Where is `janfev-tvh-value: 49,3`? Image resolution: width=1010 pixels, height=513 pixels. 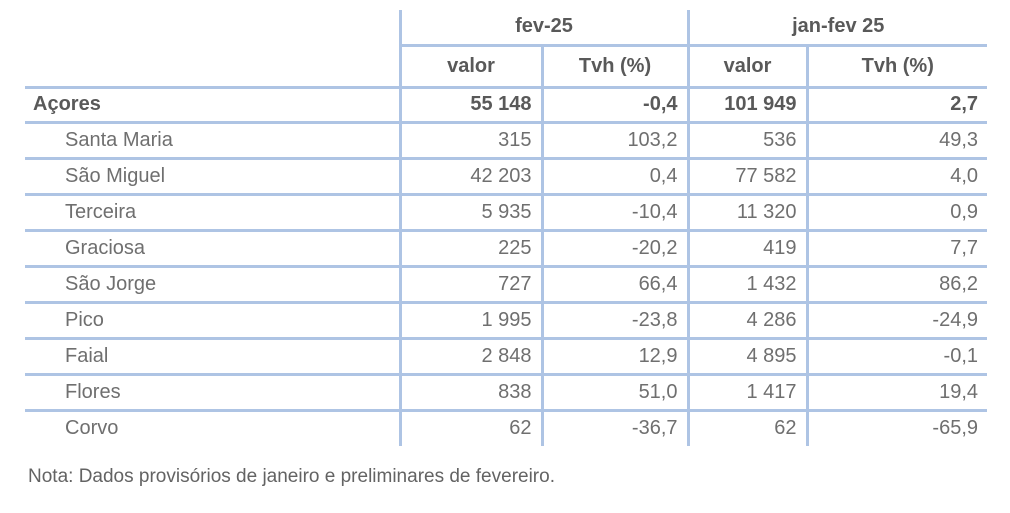
janfev-tvh-value: 49,3 is located at coordinates (896, 141).